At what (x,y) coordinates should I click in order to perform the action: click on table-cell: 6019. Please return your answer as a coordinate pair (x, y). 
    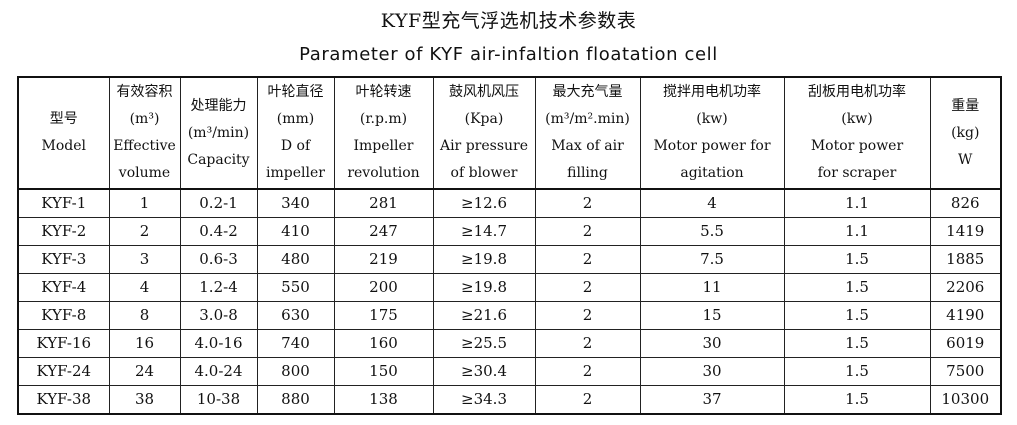
    Looking at the image, I should click on (965, 343).